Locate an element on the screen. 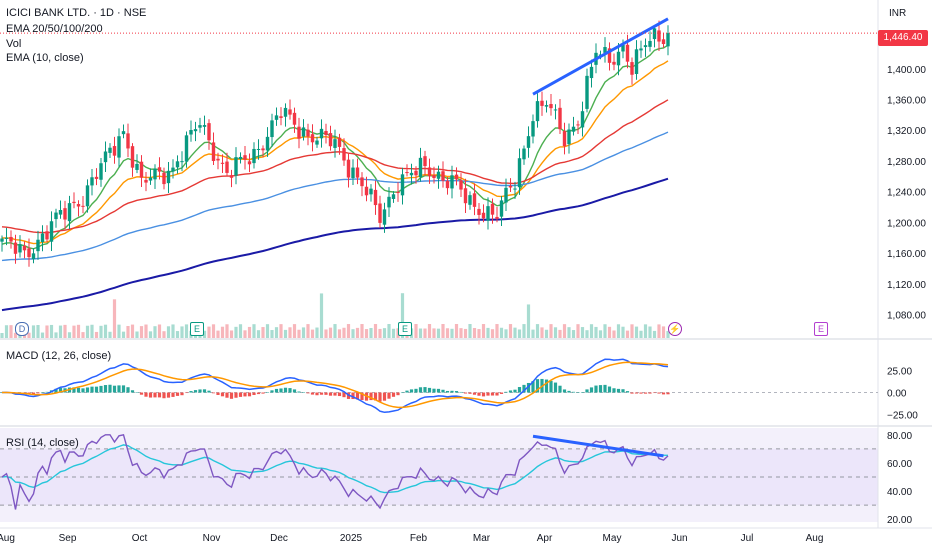  symbol-title: ICICI BANK LTD. · 1D · NSE is located at coordinates (76, 13).